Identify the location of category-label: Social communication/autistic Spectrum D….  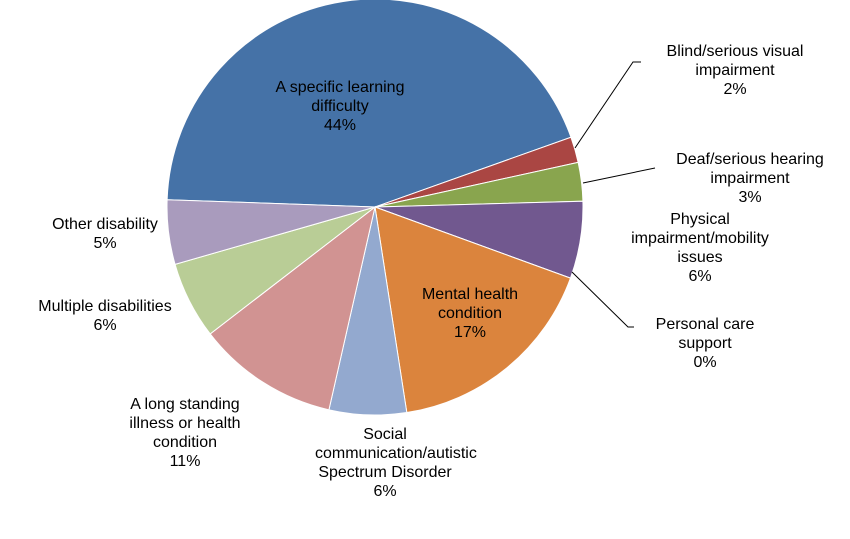
(396, 453).